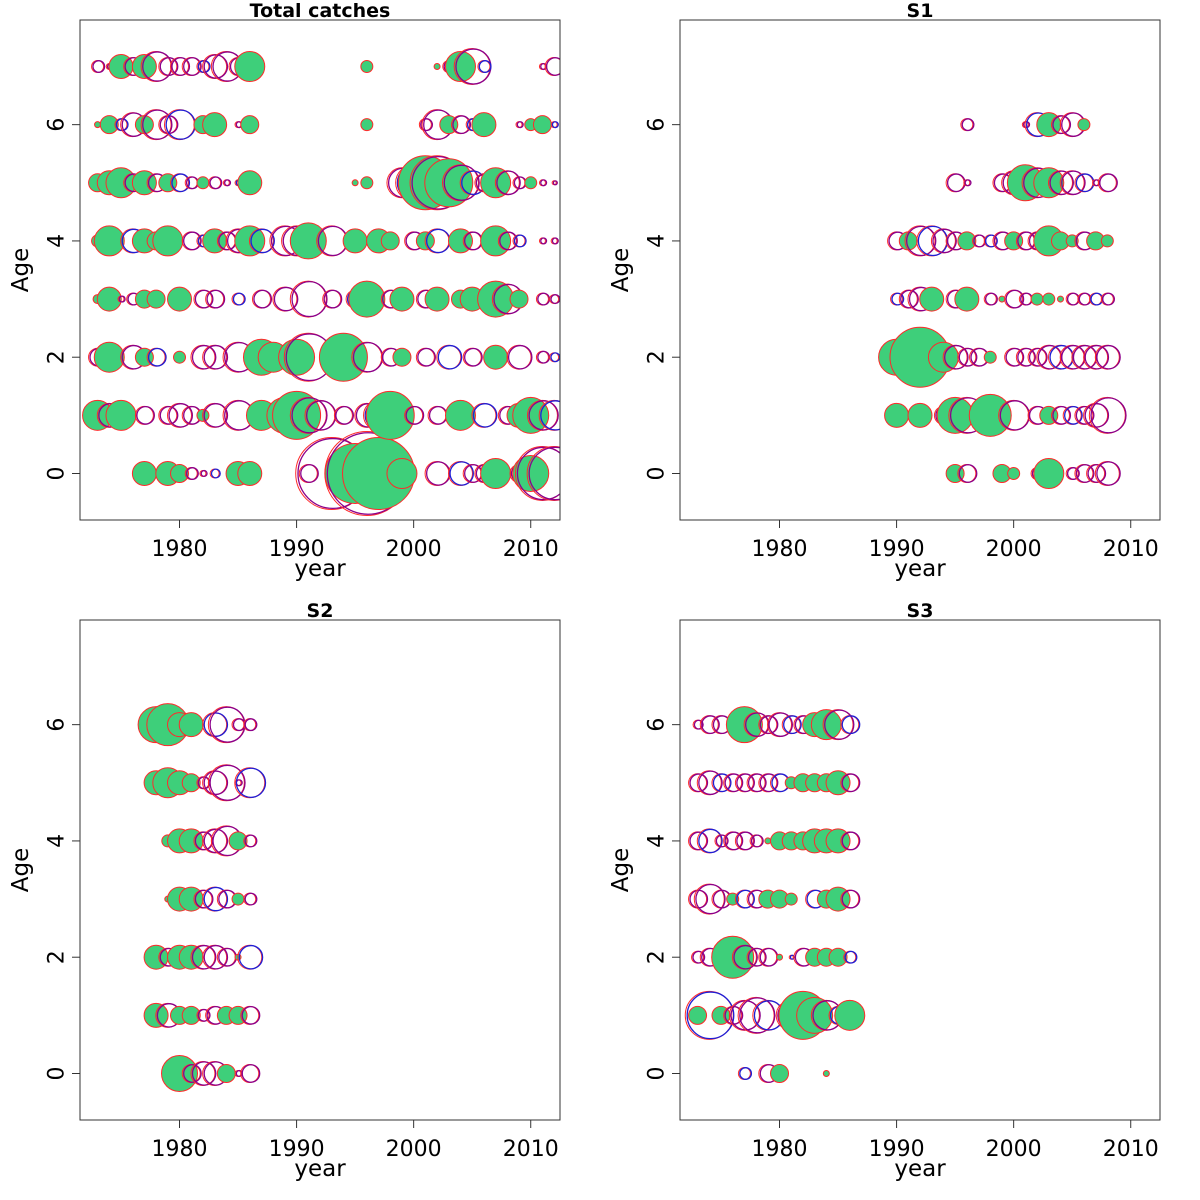 The image size is (1200, 1200). Describe the element at coordinates (57, 1073) in the screenshot. I see `y-tick-label: 0` at that location.